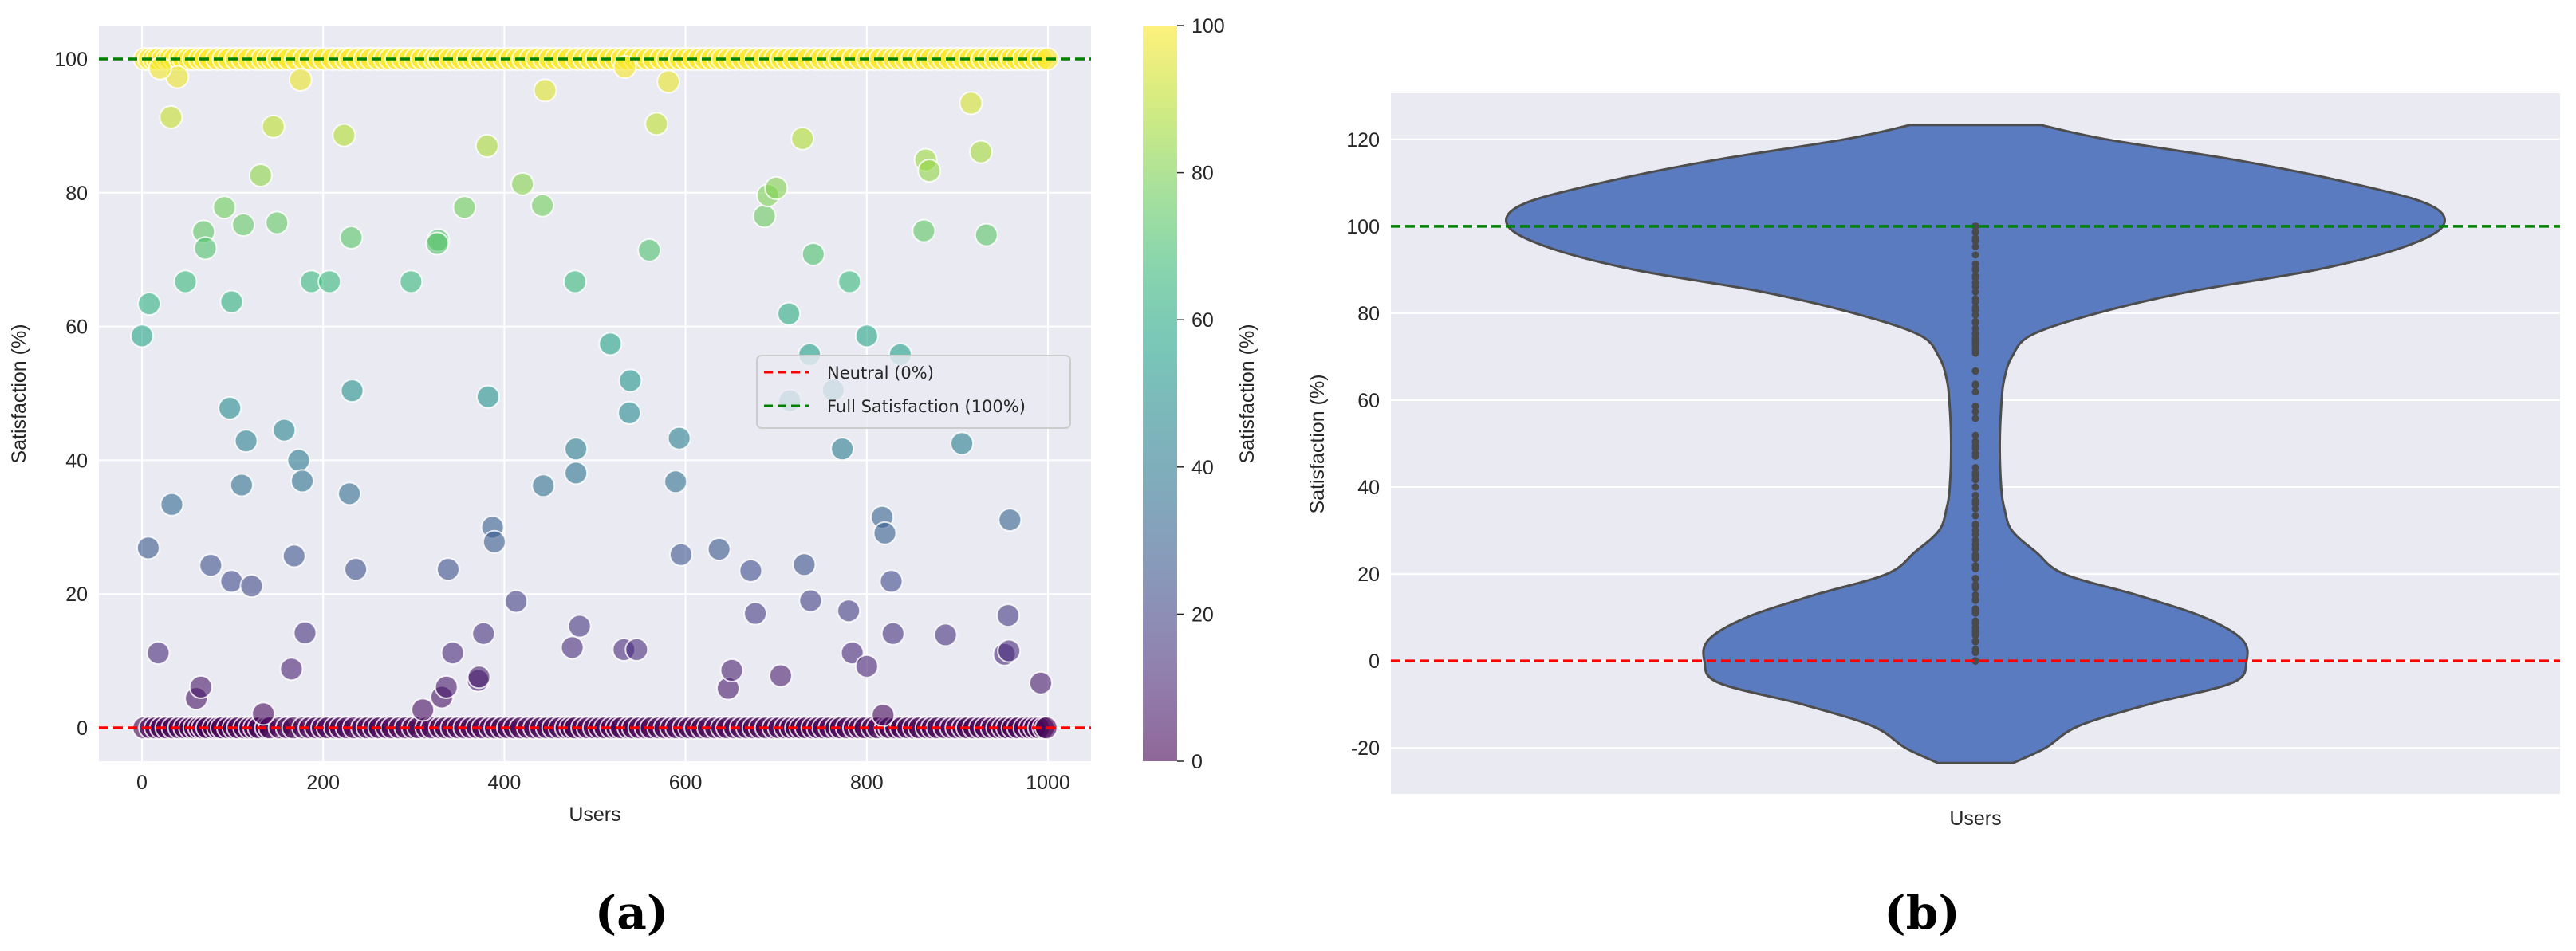 This screenshot has height=951, width=2576. What do you see at coordinates (1247, 393) in the screenshot?
I see `colorbar-label: Satisfaction (%)` at bounding box center [1247, 393].